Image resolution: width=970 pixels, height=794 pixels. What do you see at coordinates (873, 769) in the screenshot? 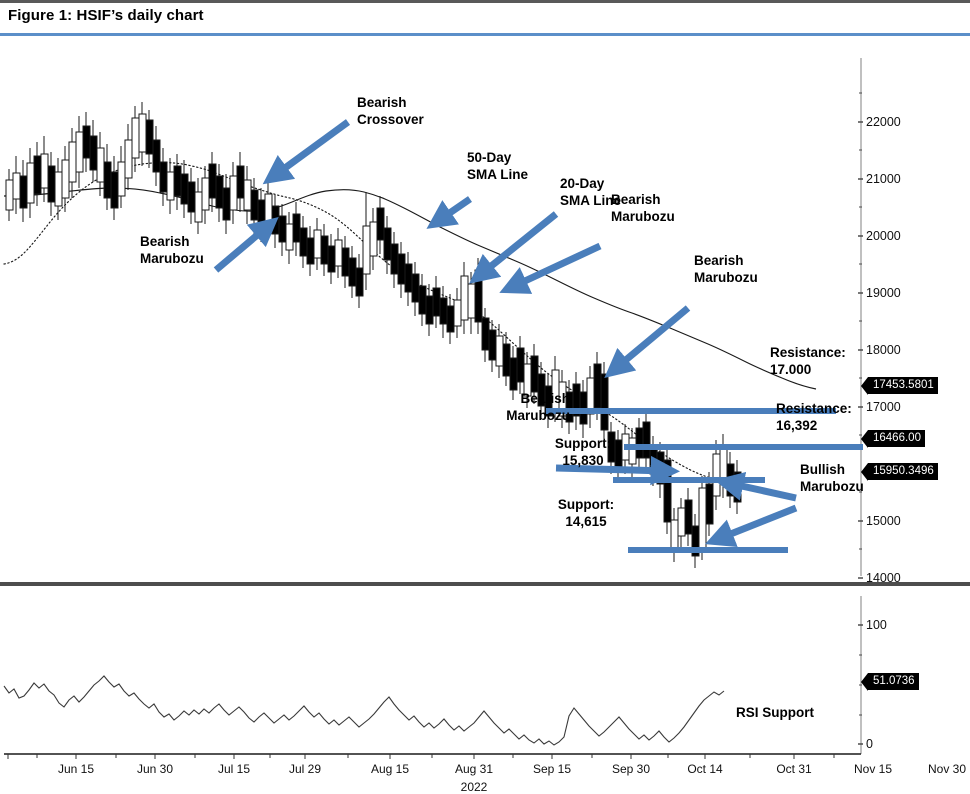
I see `xtick-nov-15: Nov 15` at bounding box center [873, 769].